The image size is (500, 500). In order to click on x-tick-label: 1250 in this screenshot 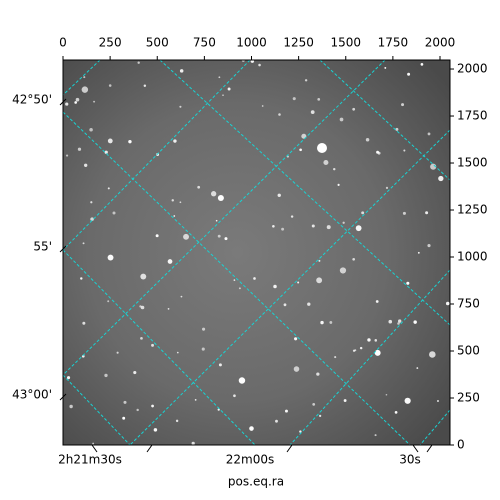, I will do `click(298, 43)`.